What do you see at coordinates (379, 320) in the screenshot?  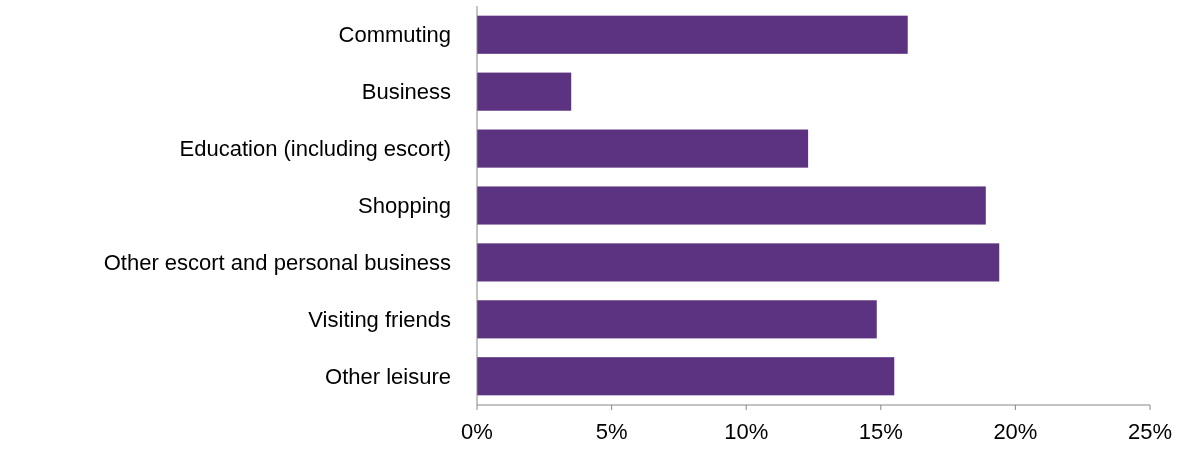 I see `y-tick-label: Visiting friends` at bounding box center [379, 320].